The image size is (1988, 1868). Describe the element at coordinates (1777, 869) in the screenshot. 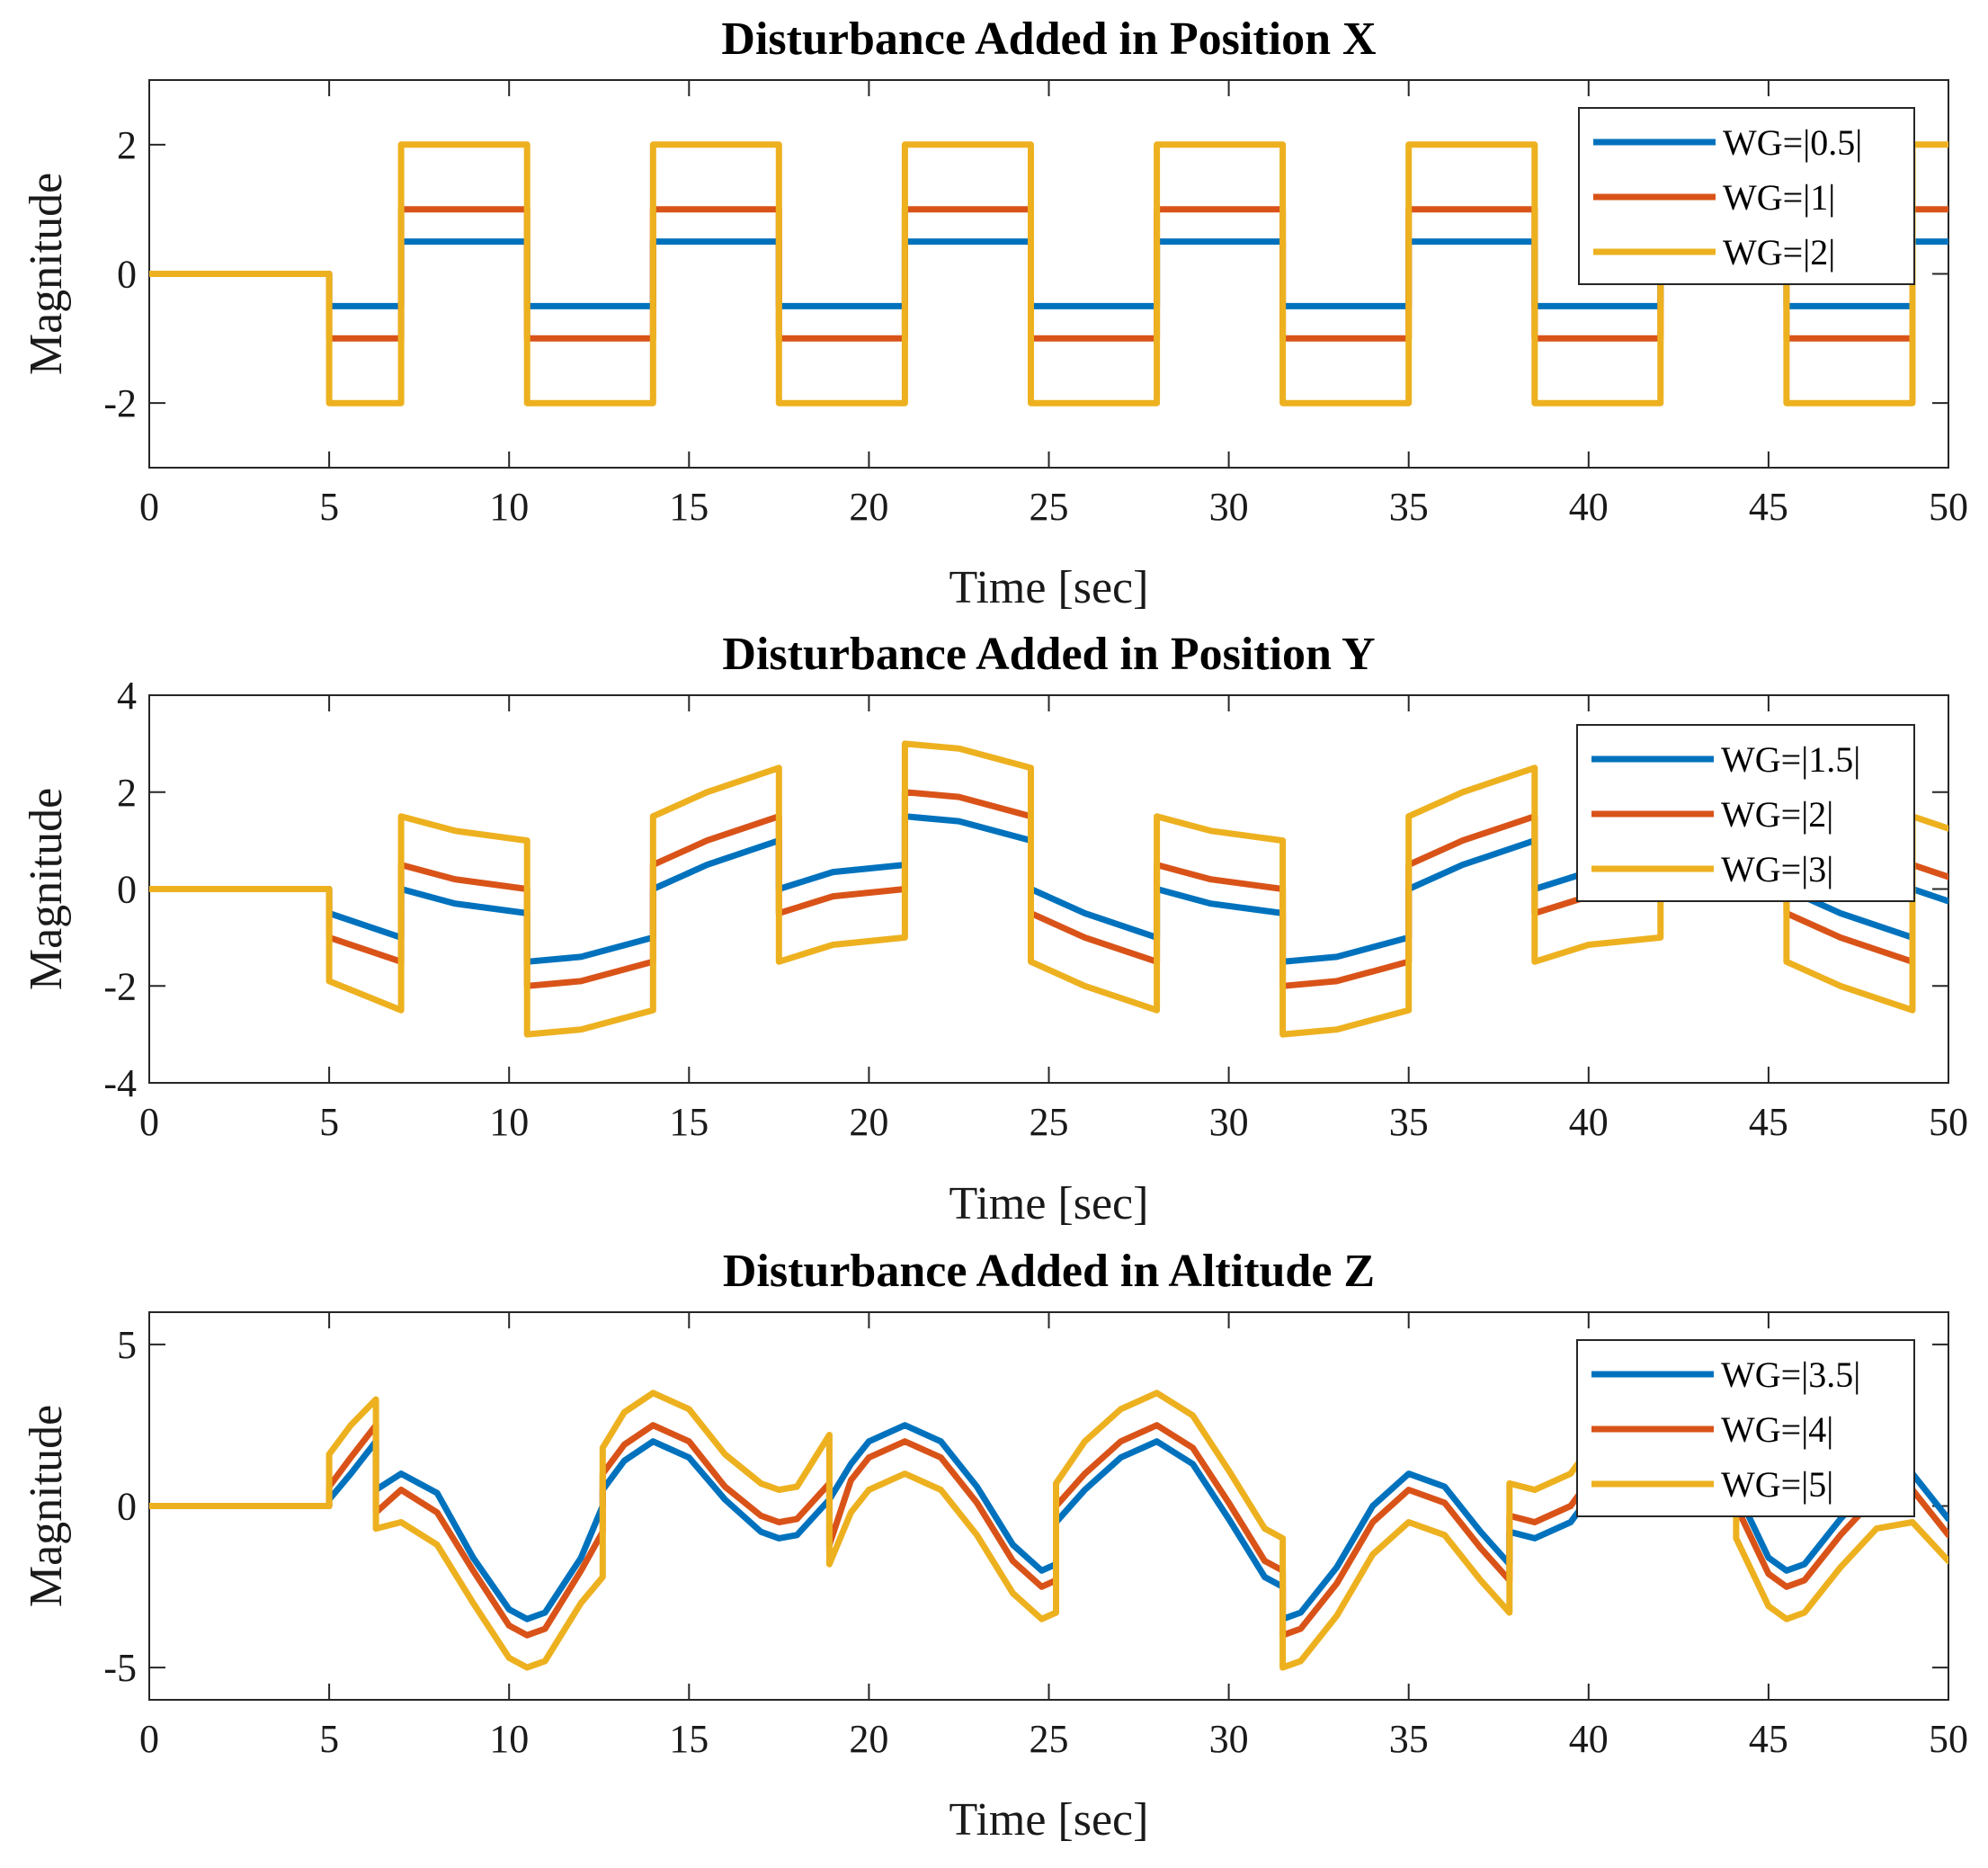

I see `legend-label: WG=|3|` at that location.